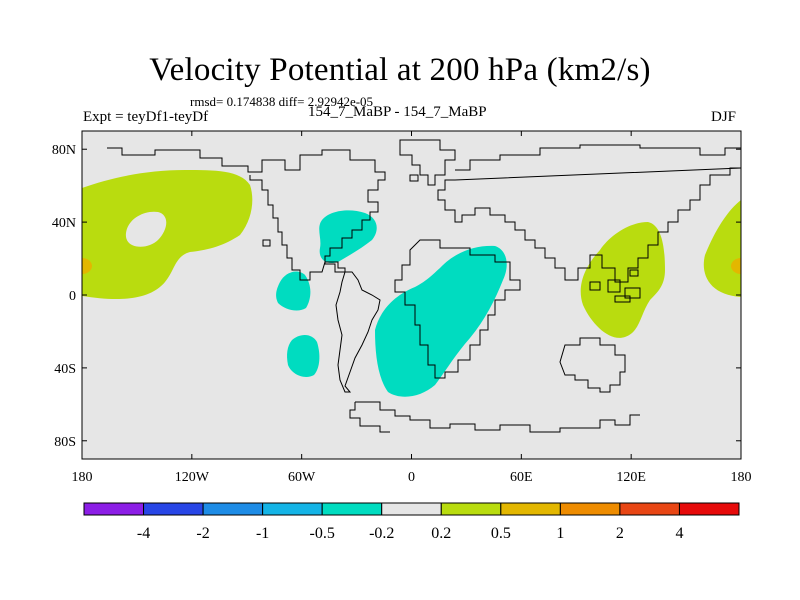 This screenshot has width=800, height=600. What do you see at coordinates (411, 522) in the screenshot?
I see `colorbar: -4 -2 -1 -0.5 -0.2 0.2 0.5 1 2 4` at bounding box center [411, 522].